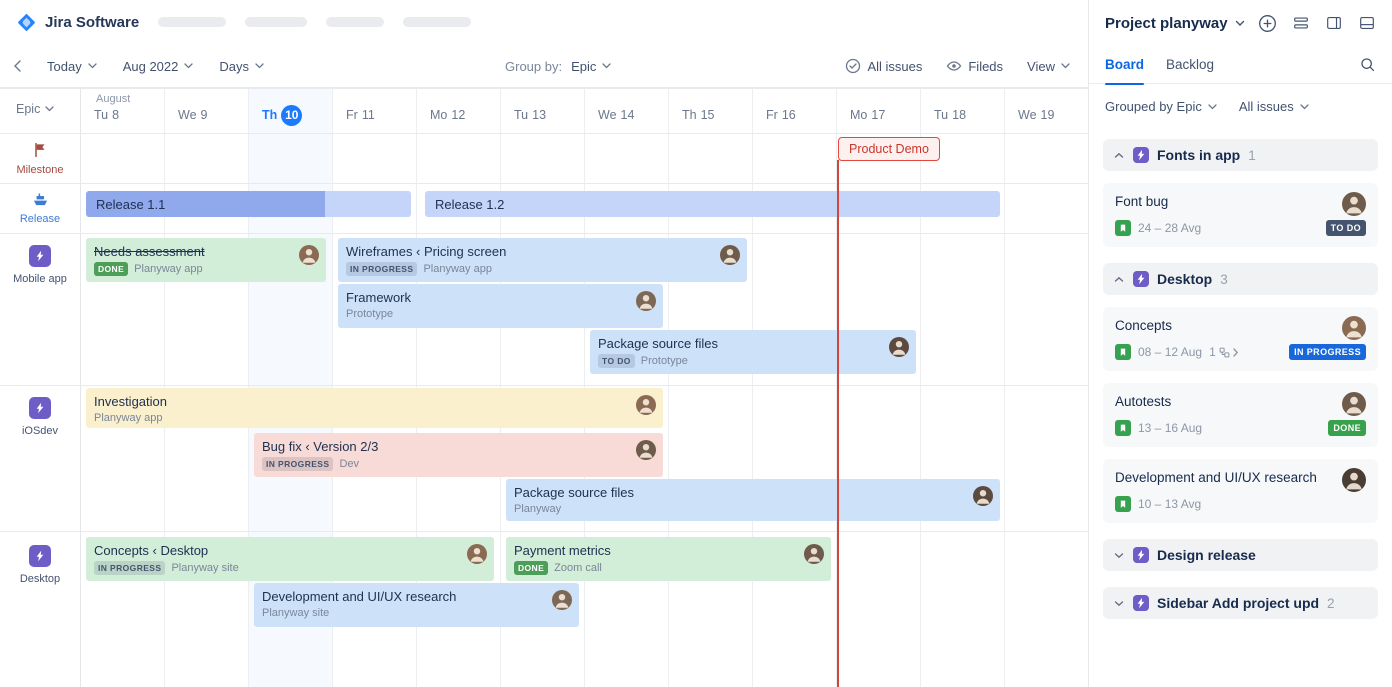 Image resolution: width=1392 pixels, height=687 pixels. I want to click on view-select: View, so click(1048, 66).